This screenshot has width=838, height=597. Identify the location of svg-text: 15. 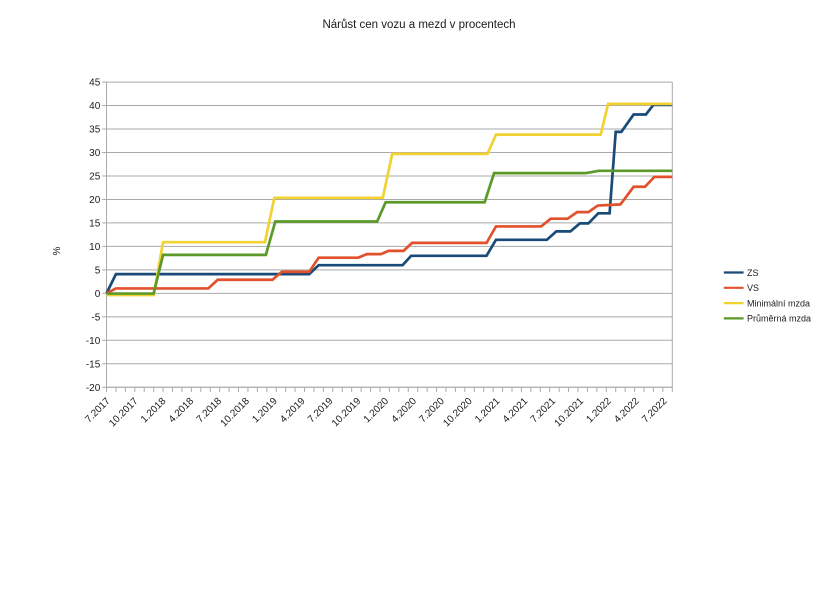
(95, 223).